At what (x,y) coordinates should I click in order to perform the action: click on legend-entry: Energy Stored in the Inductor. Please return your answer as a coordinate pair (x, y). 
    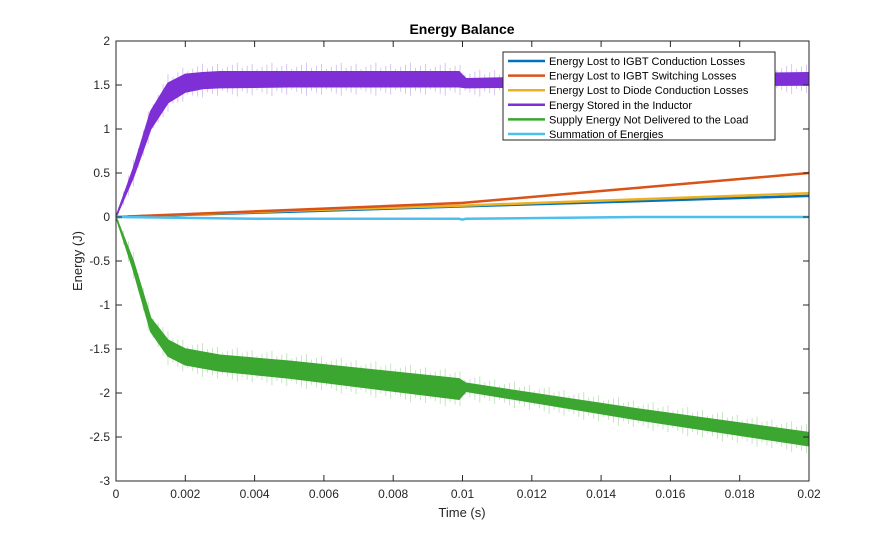
    Looking at the image, I should click on (620, 106).